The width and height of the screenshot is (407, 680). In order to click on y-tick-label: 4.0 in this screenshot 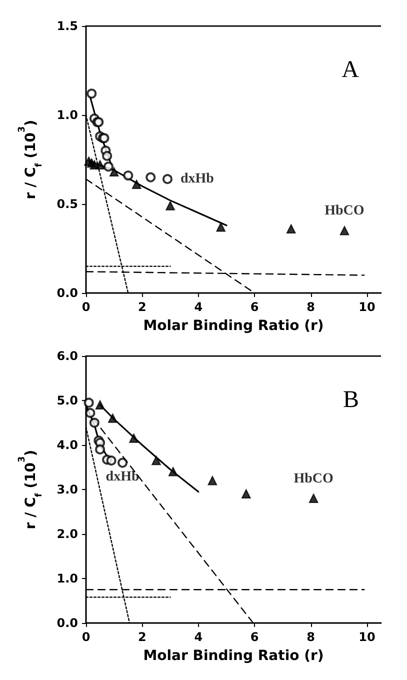, I will do `click(67, 445)`.